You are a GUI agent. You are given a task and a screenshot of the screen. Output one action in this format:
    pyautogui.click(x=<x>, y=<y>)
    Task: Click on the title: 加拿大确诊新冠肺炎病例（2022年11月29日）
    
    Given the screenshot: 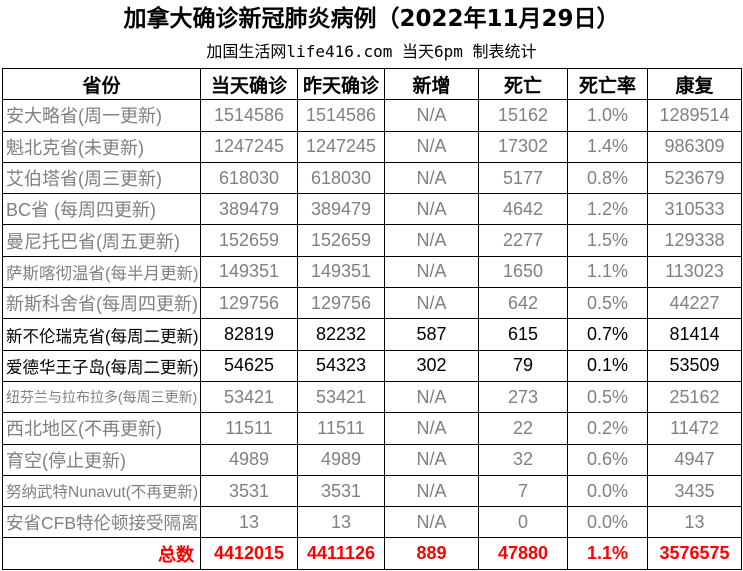 What is the action you would take?
    pyautogui.click(x=371, y=19)
    